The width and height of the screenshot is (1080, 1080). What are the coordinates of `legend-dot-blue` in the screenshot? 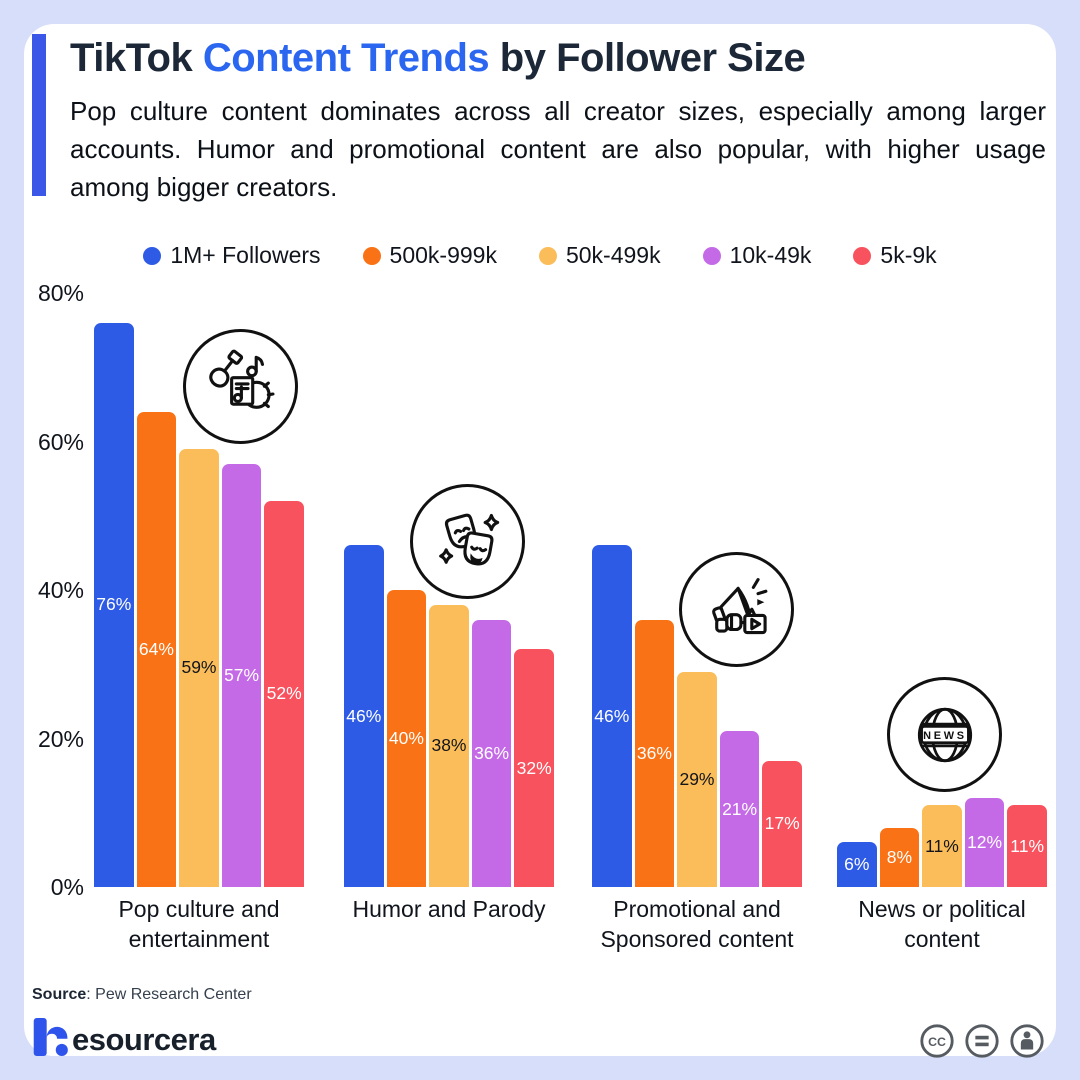 It's located at (152, 255).